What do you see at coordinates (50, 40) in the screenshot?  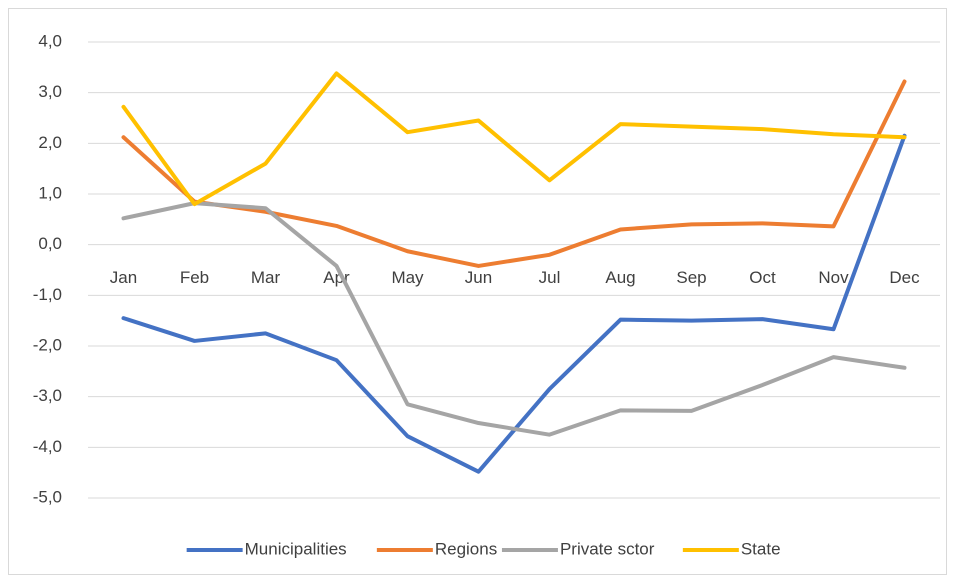 I see `y-tick-label: 4,0` at bounding box center [50, 40].